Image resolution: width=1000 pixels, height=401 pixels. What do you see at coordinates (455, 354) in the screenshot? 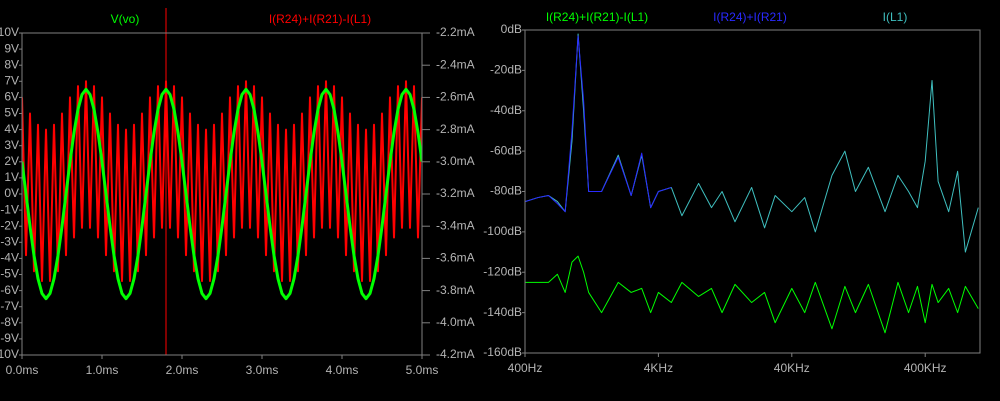
I see `y2-tick-label: -4.2mA` at bounding box center [455, 354].